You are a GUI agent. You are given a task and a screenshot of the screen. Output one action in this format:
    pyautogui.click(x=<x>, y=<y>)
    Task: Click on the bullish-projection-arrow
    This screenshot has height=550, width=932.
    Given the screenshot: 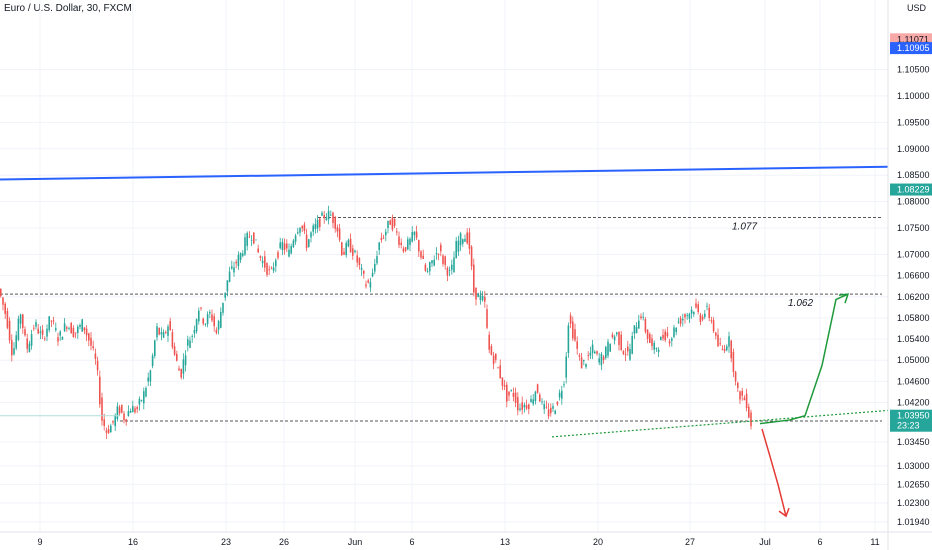 What is the action you would take?
    pyautogui.click(x=804, y=359)
    